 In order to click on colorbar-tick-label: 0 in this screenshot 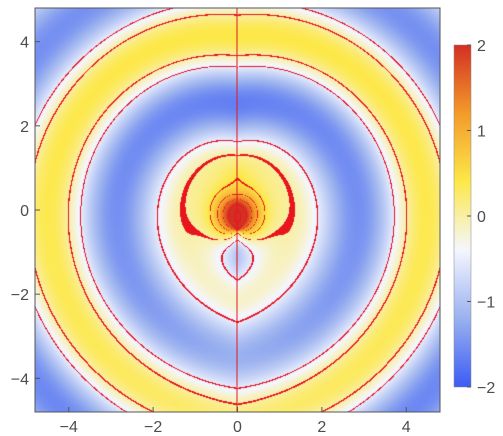, I will do `click(481, 217)`.